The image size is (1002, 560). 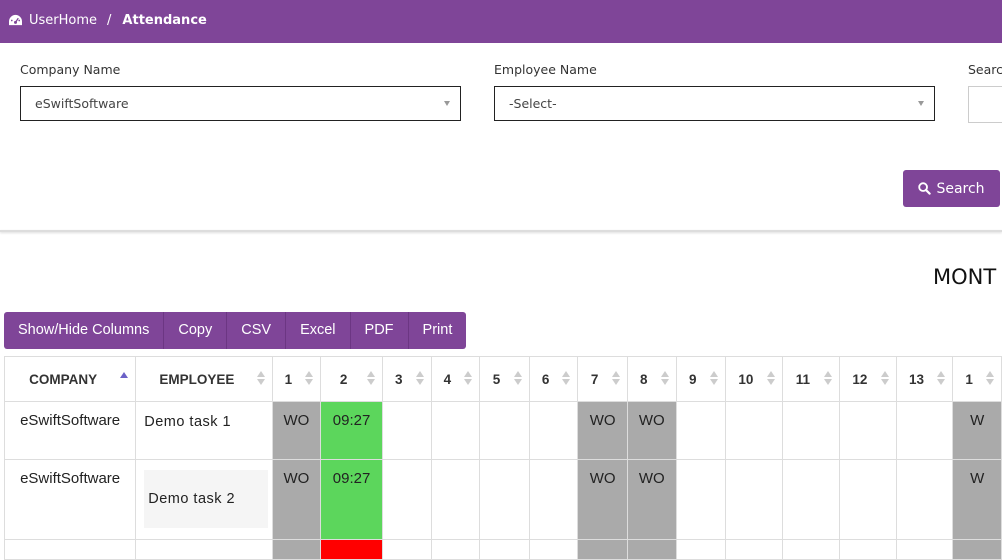 I want to click on table-row: eSwiftSoftware Demo task 1 WO 09:27 WO WO W, so click(x=502, y=430).